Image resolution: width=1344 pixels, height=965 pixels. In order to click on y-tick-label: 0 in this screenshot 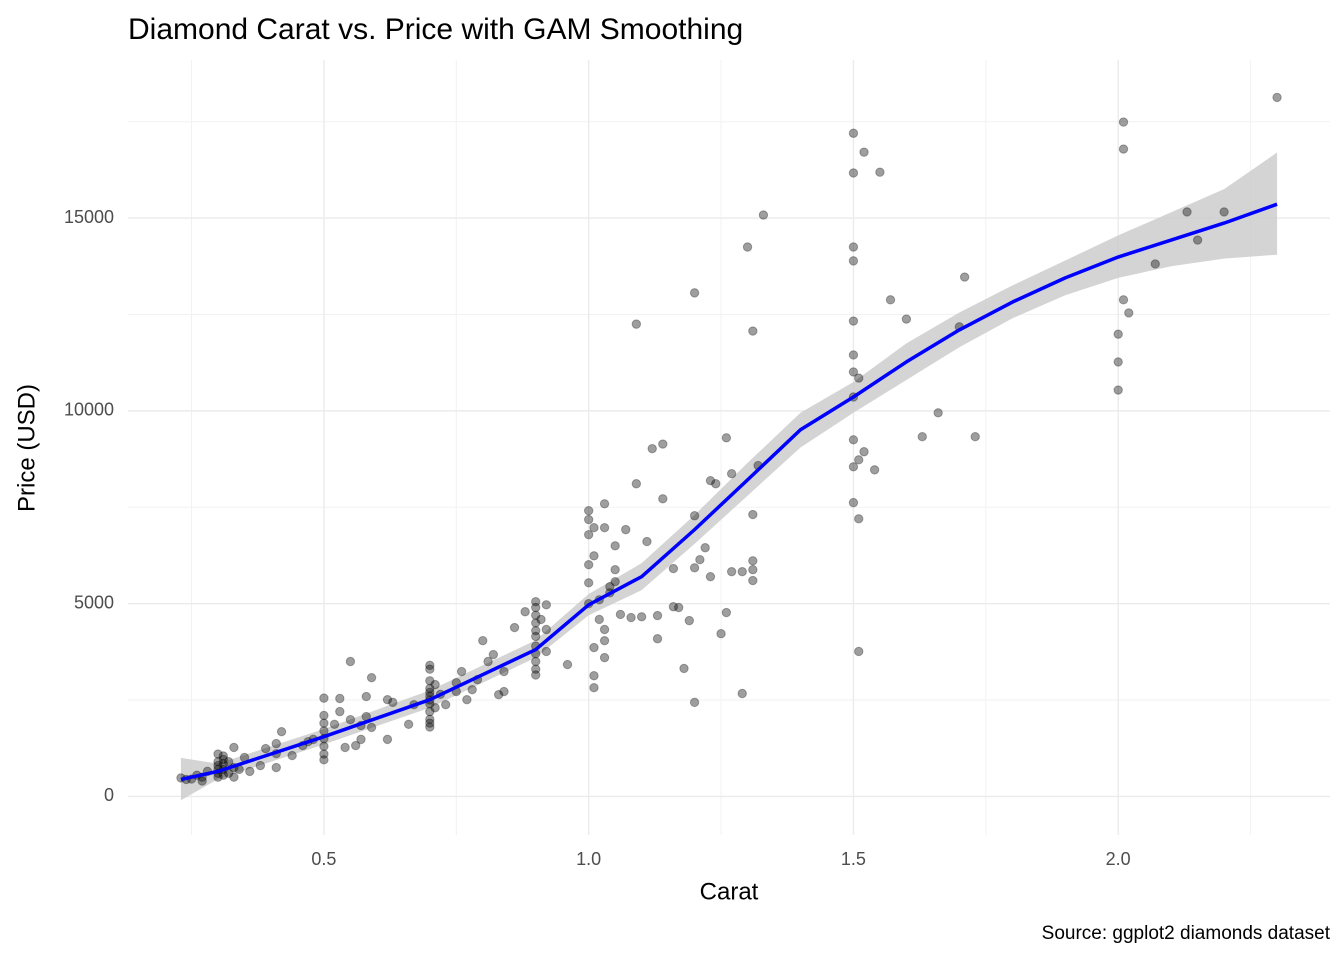, I will do `click(109, 795)`.